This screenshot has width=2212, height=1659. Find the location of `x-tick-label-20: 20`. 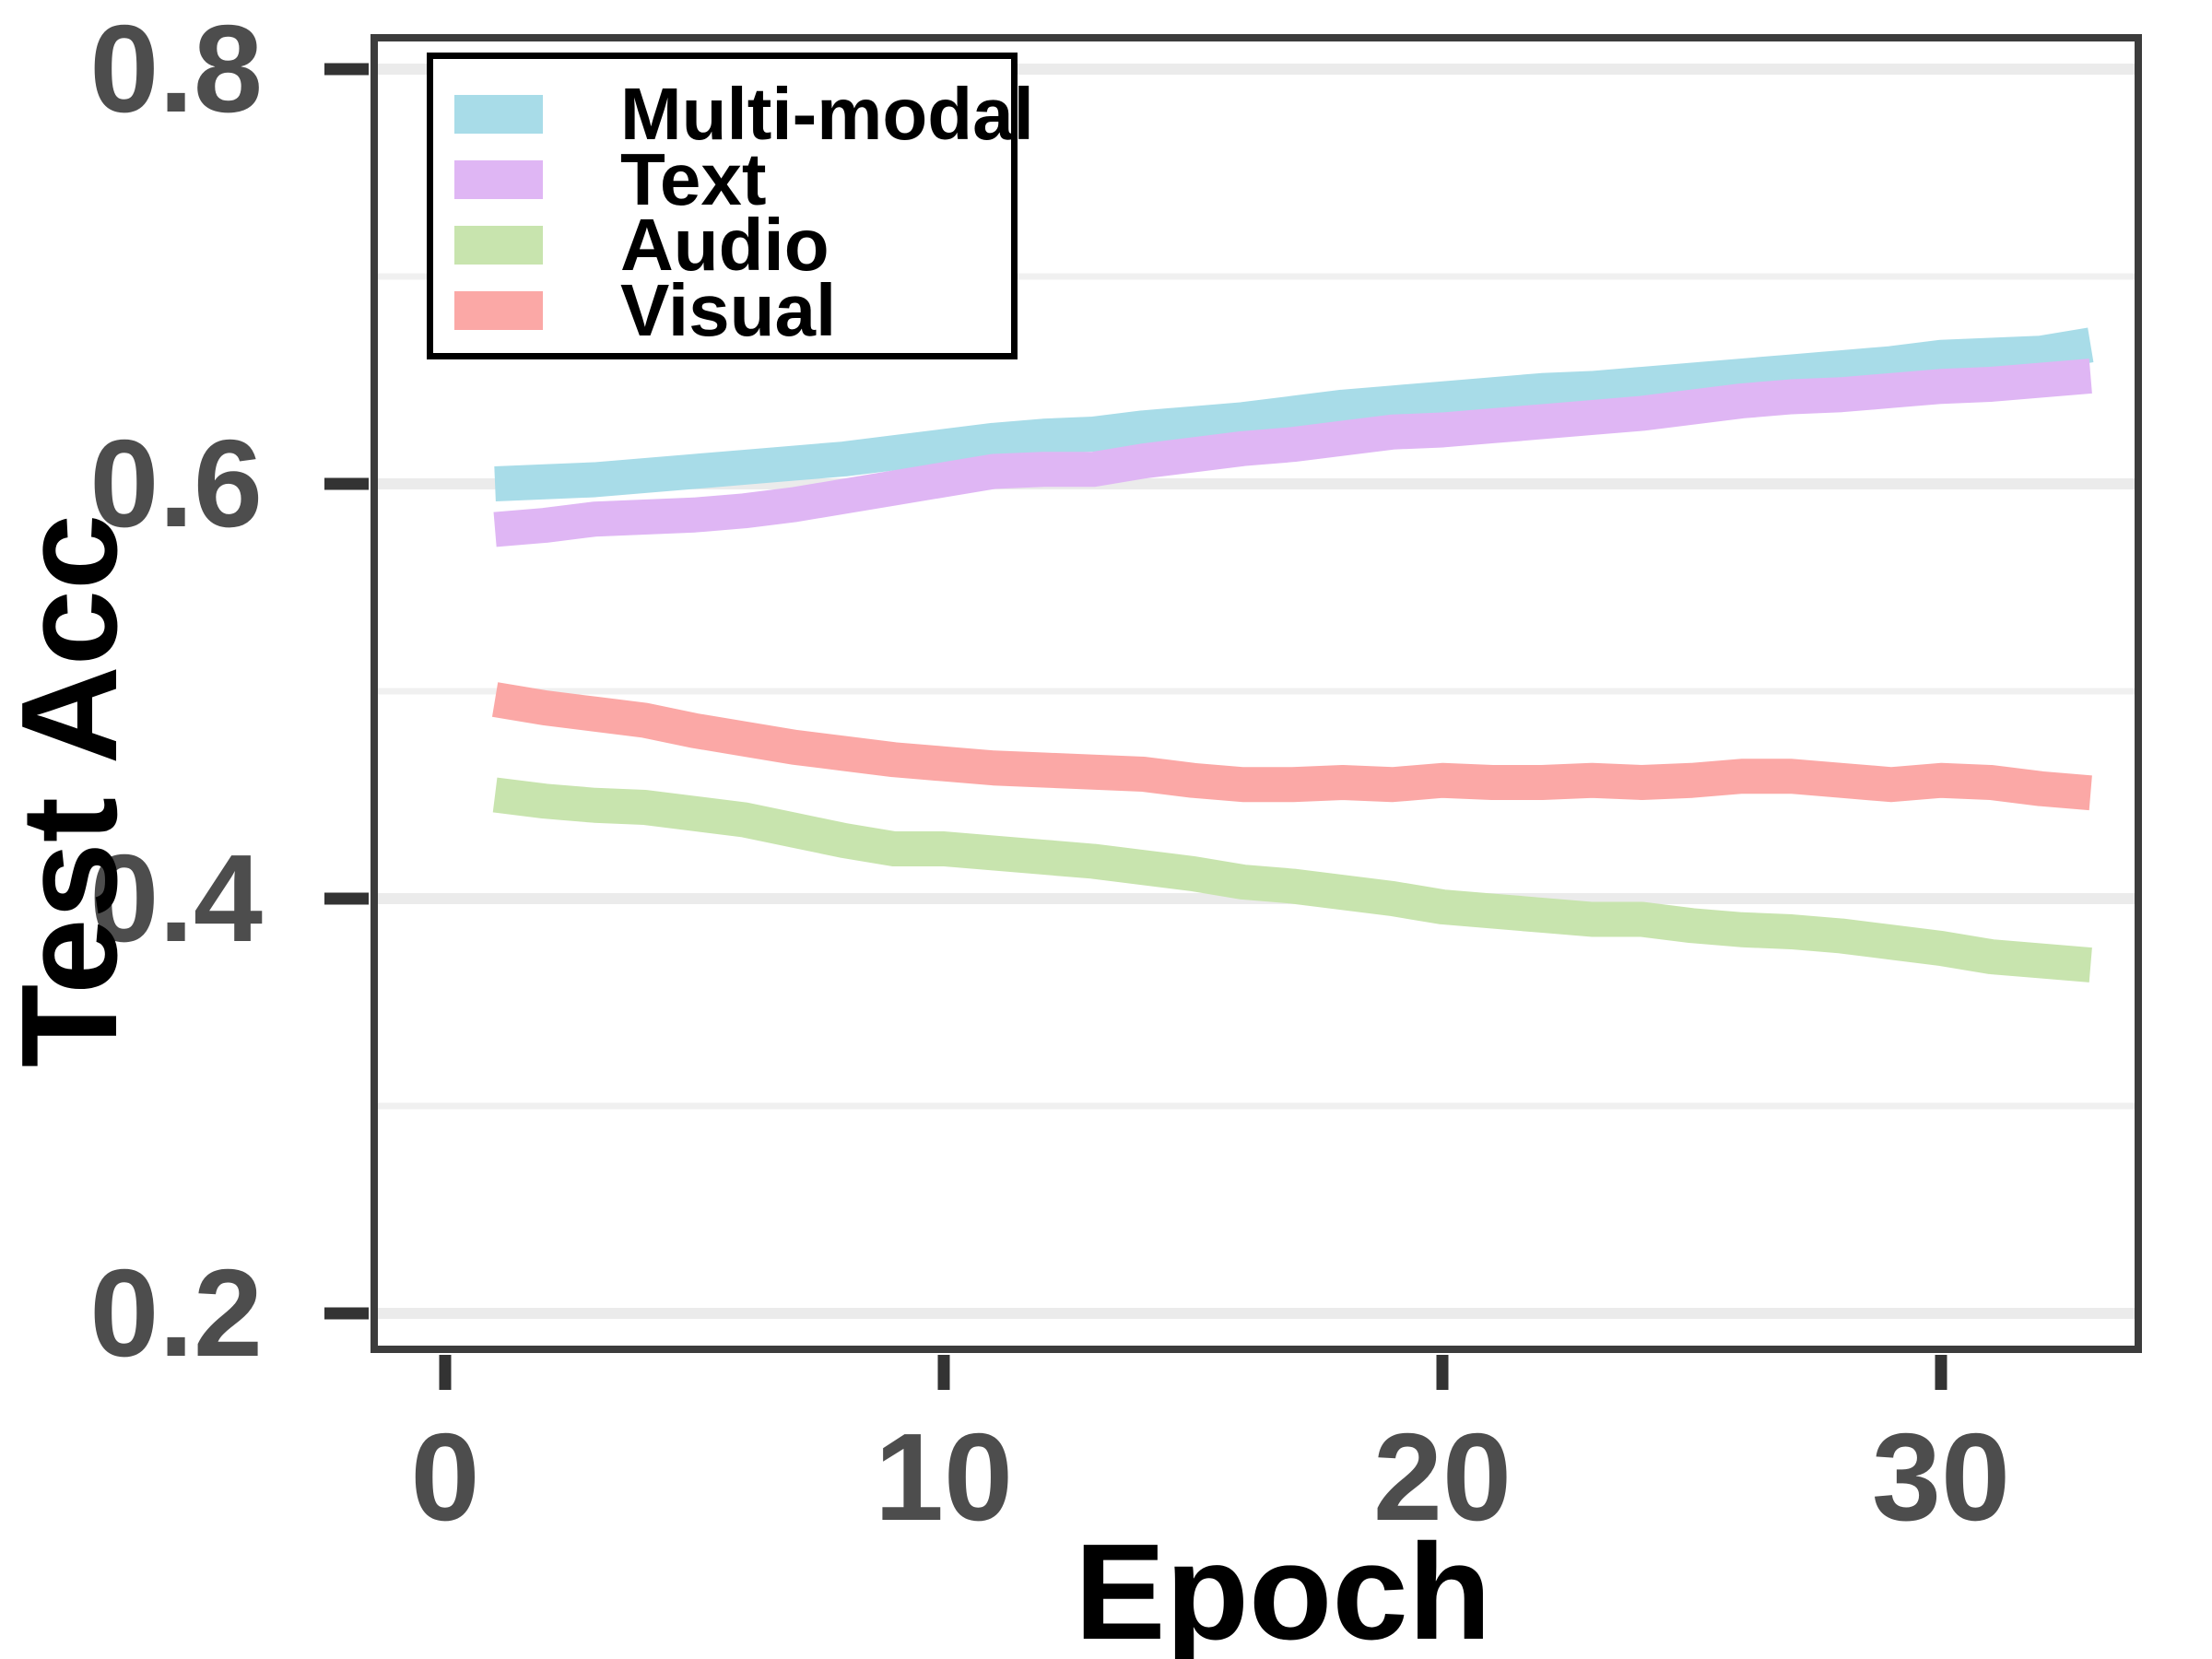

x-tick-label-20: 20 is located at coordinates (1442, 1477).